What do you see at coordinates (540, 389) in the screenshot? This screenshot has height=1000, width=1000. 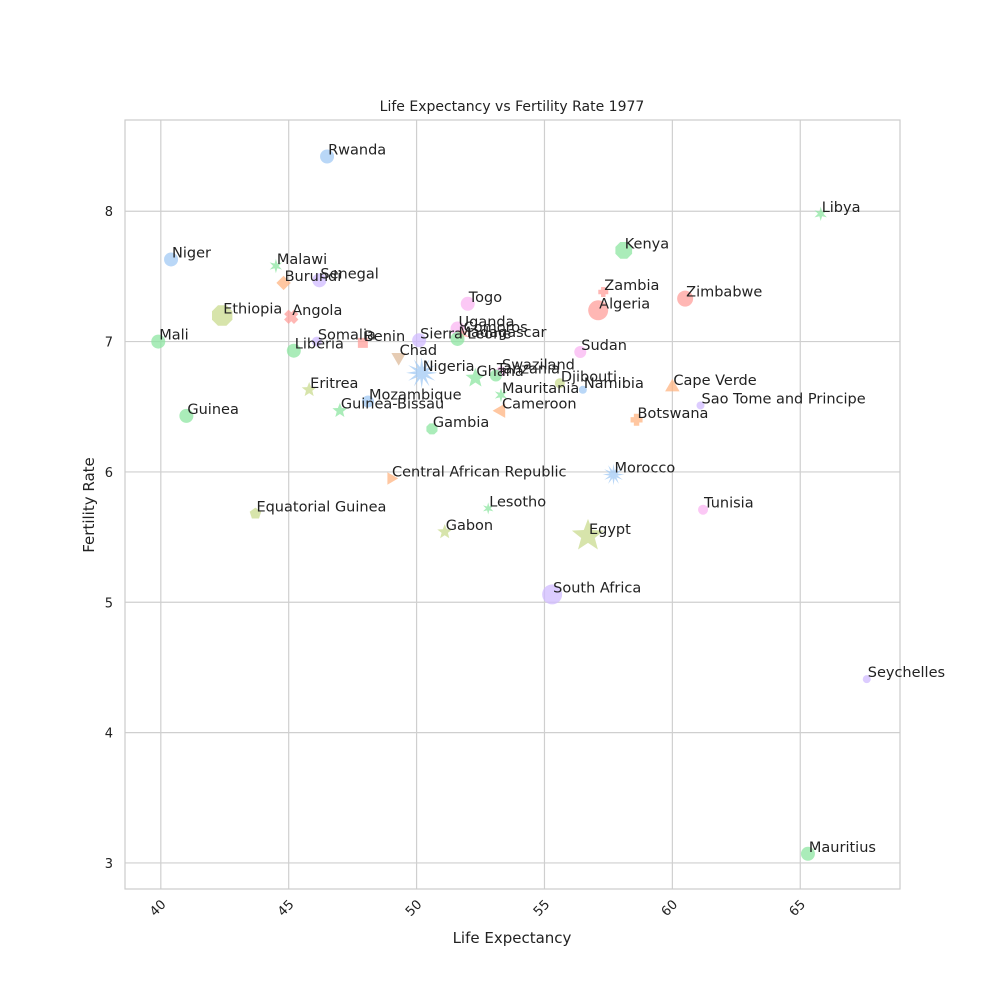 I see `point-label: Mauritania` at bounding box center [540, 389].